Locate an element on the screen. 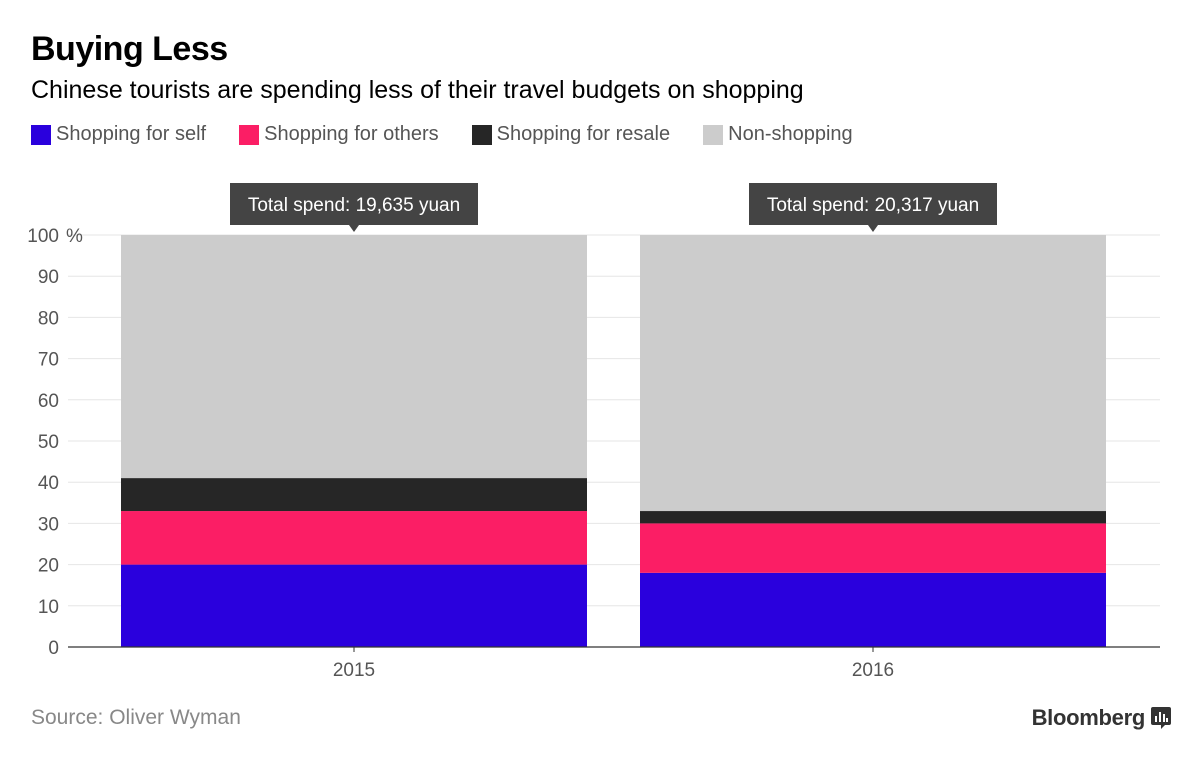 This screenshot has width=1200, height=763. legend-item-self: Shopping for self is located at coordinates (118, 134).